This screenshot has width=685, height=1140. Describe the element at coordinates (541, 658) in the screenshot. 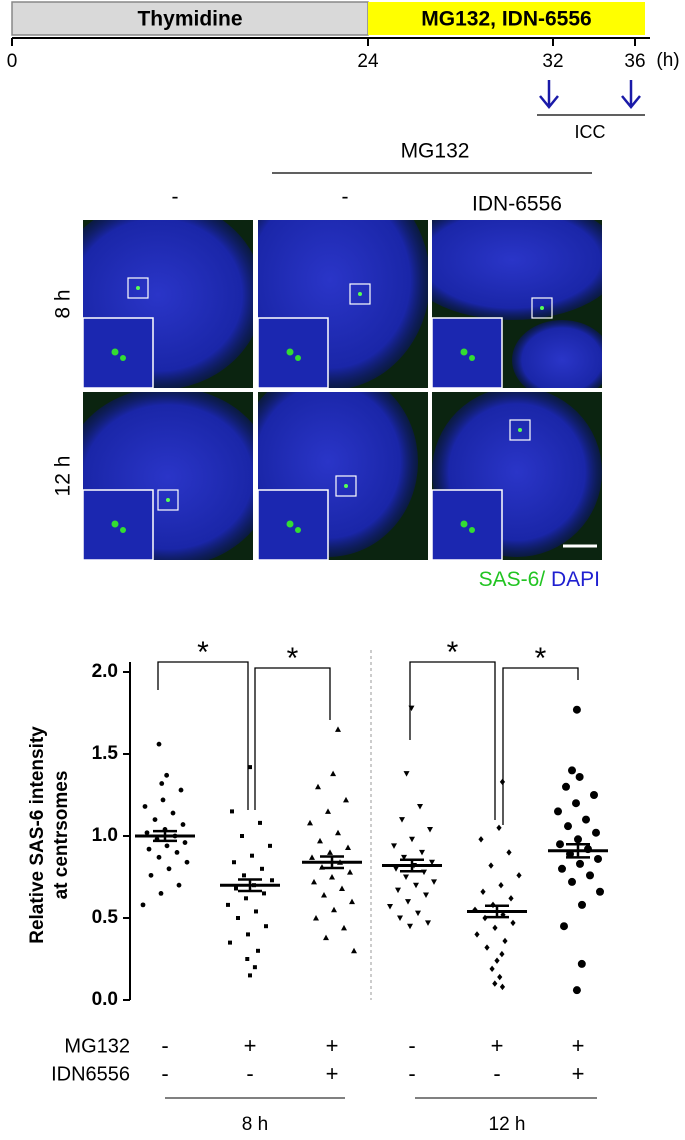

I see `significance-star: *` at that location.